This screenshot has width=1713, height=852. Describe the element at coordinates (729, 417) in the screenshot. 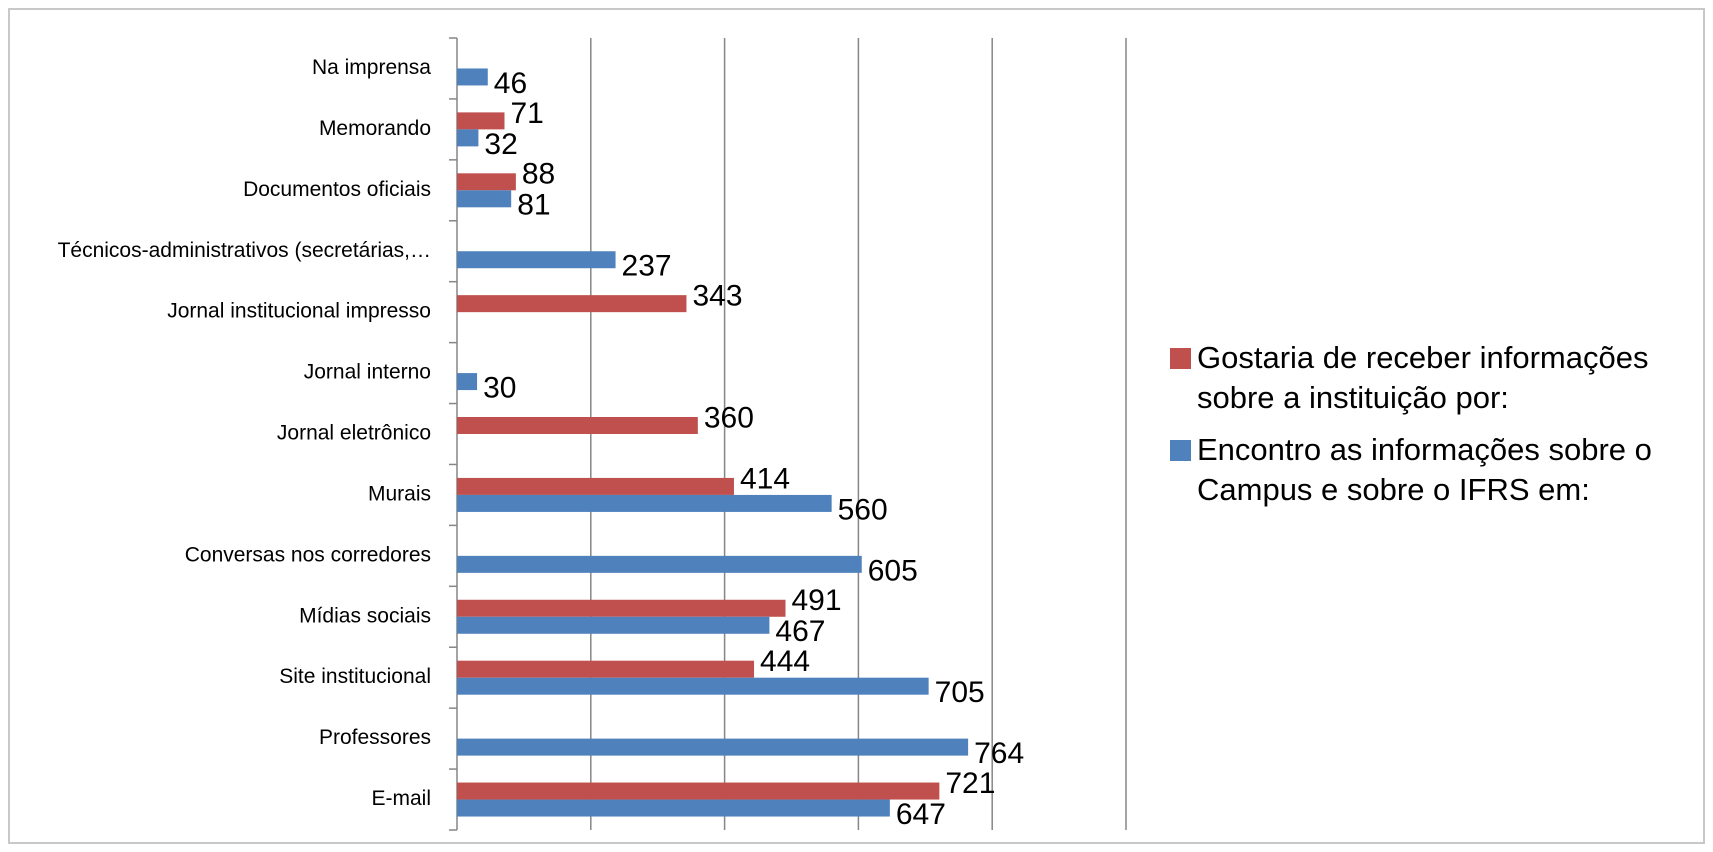

I see `data-label: 360` at that location.